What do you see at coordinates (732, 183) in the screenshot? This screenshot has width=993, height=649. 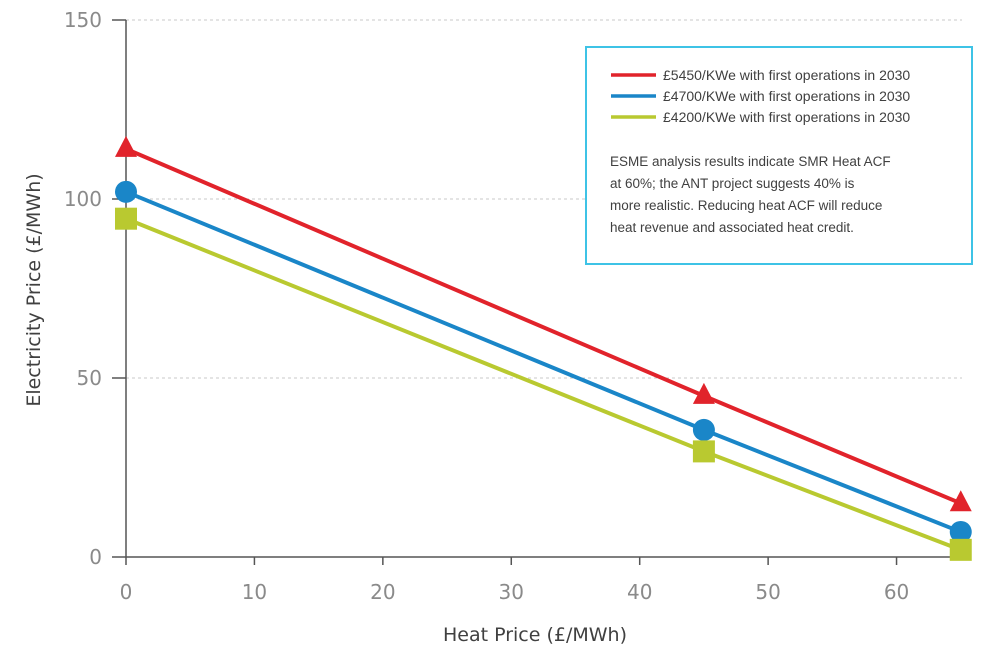 I see `annotation-line: at 60%; the ANT project suggests 40% is` at bounding box center [732, 183].